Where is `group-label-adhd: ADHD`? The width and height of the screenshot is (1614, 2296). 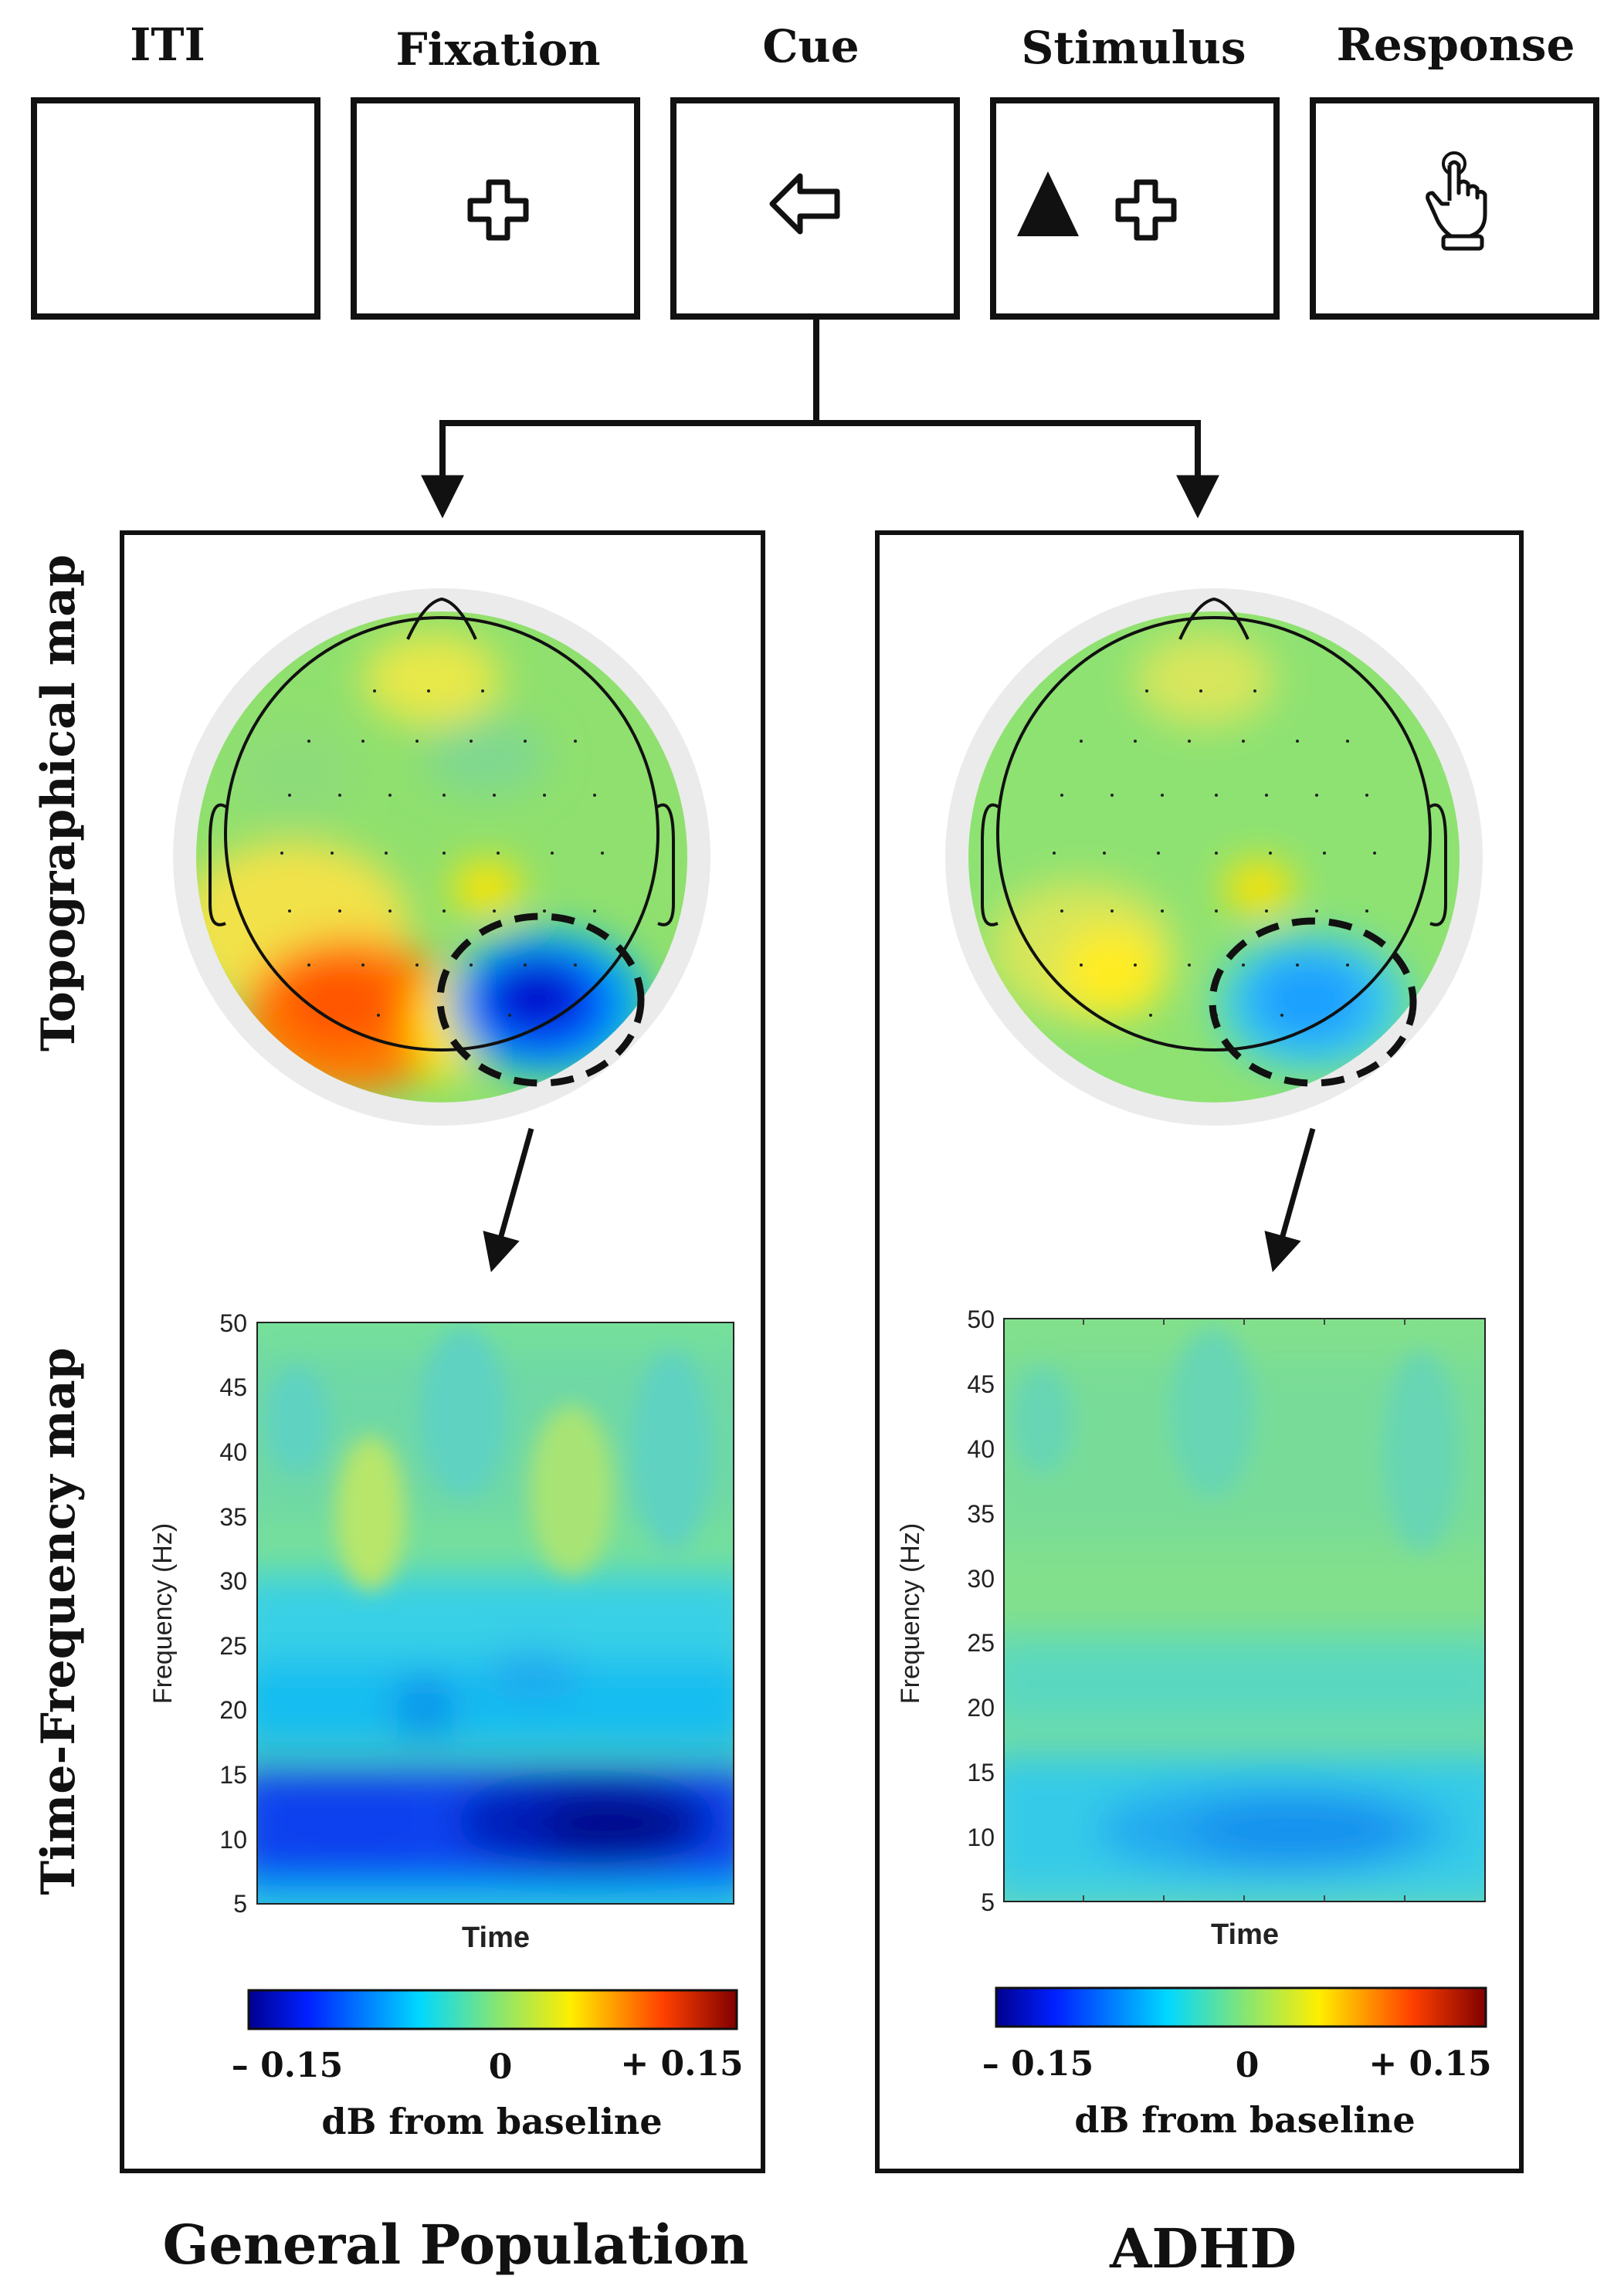
group-label-adhd: ADHD is located at coordinates (1203, 2248).